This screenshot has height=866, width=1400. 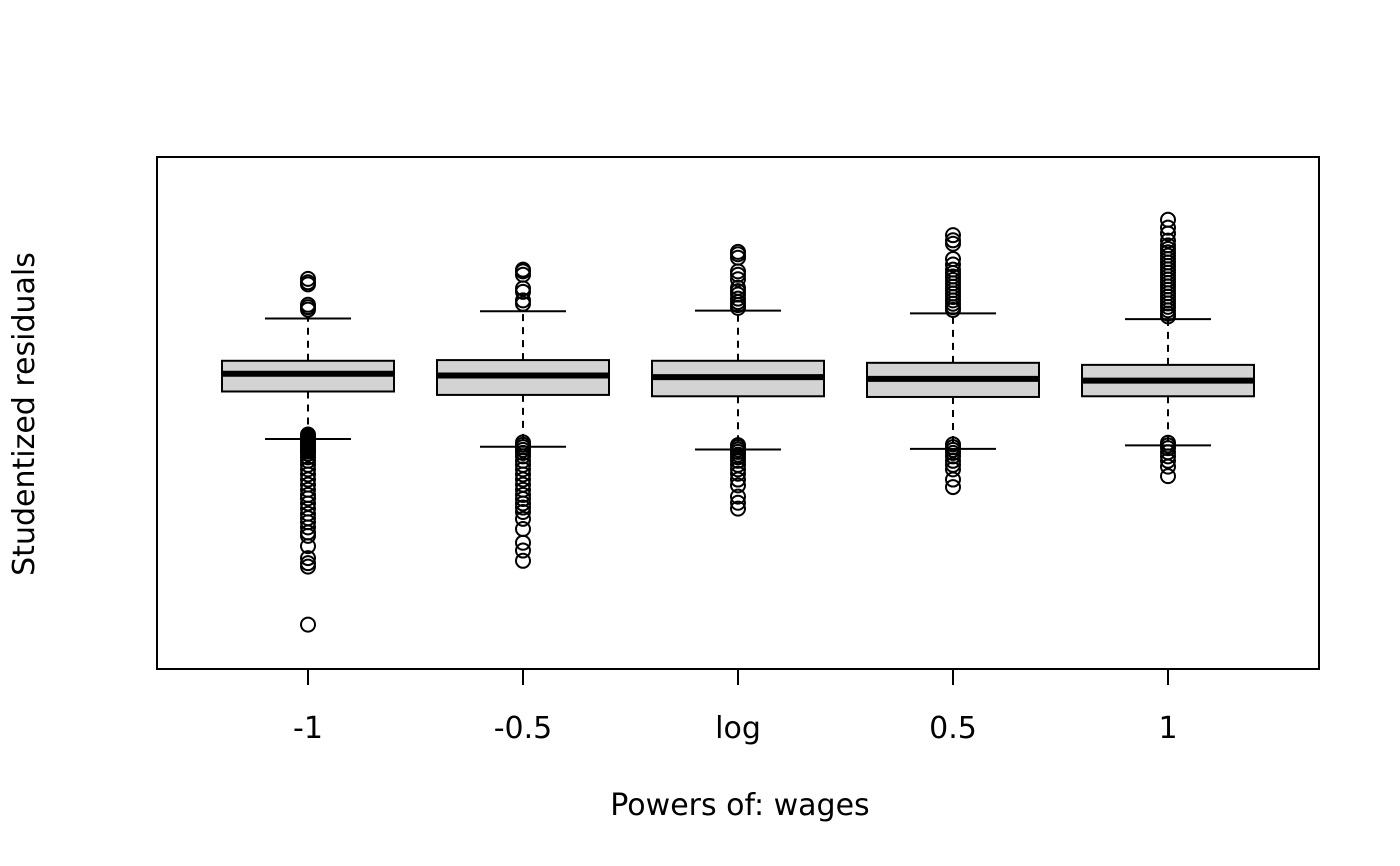 I want to click on y-axis-label: Studentized residuals, so click(x=24, y=414).